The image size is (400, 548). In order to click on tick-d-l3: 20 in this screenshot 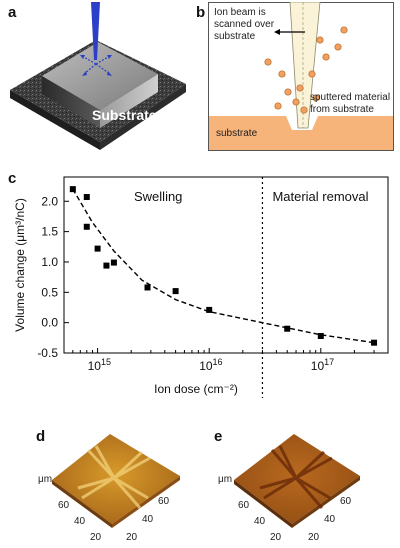, I will do `click(96, 537)`.